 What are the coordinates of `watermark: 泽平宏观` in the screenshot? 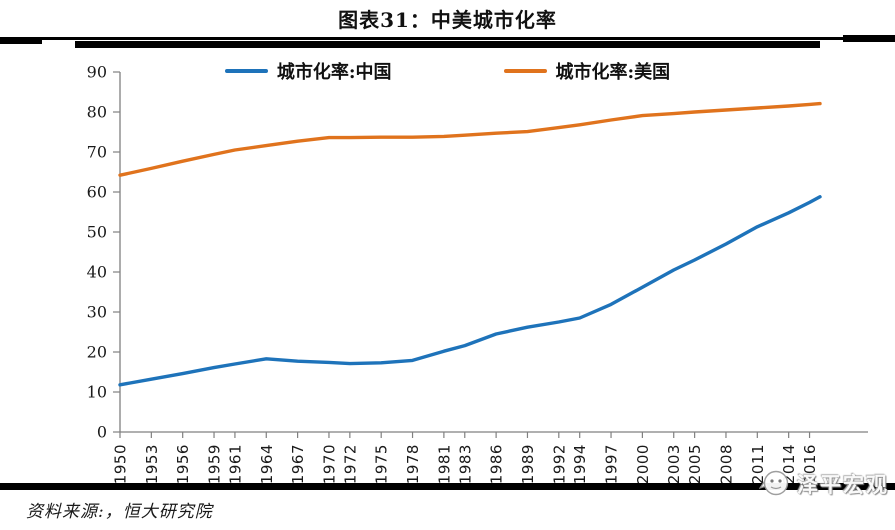 It's located at (824, 484).